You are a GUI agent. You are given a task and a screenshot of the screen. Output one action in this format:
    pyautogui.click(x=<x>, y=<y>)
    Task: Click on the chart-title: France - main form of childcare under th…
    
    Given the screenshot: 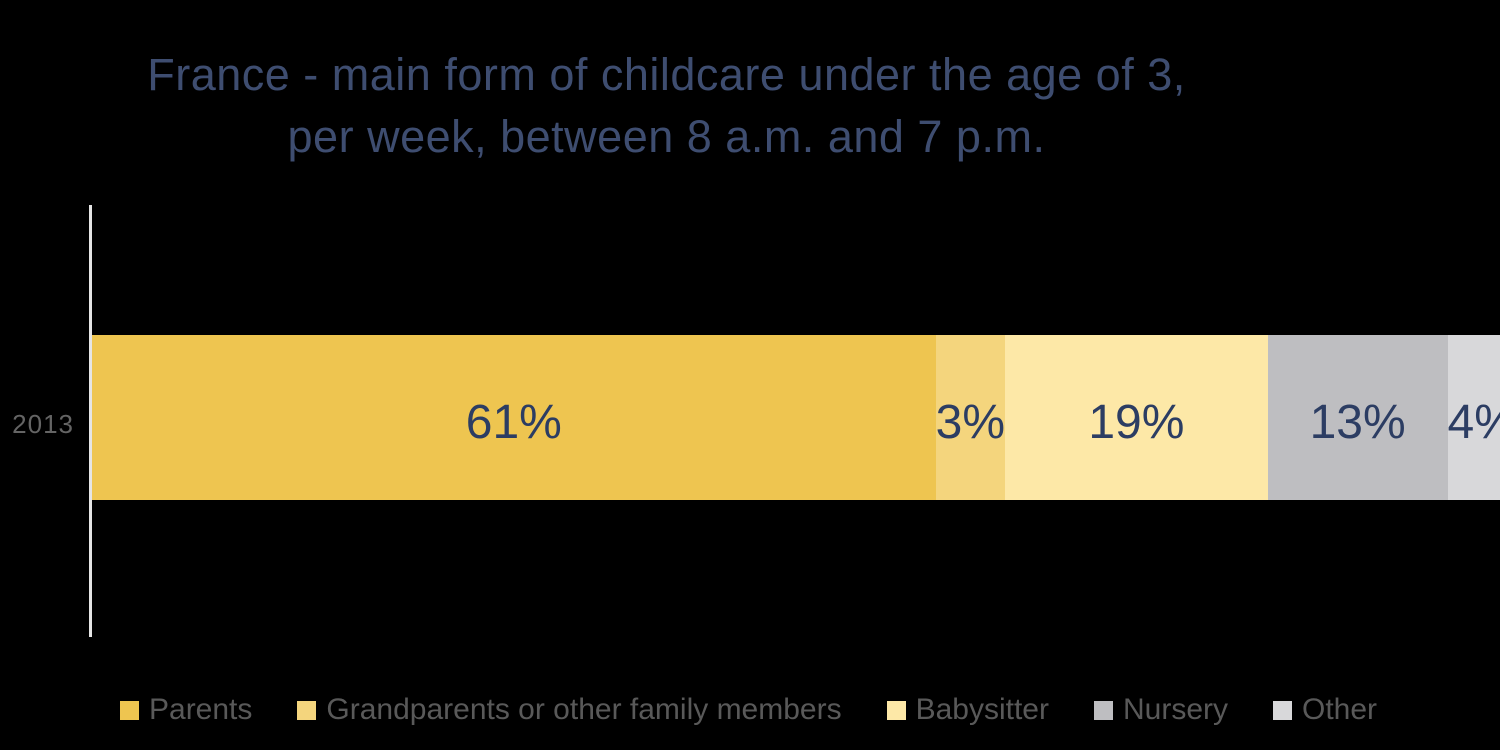 What is the action you would take?
    pyautogui.click(x=666, y=106)
    